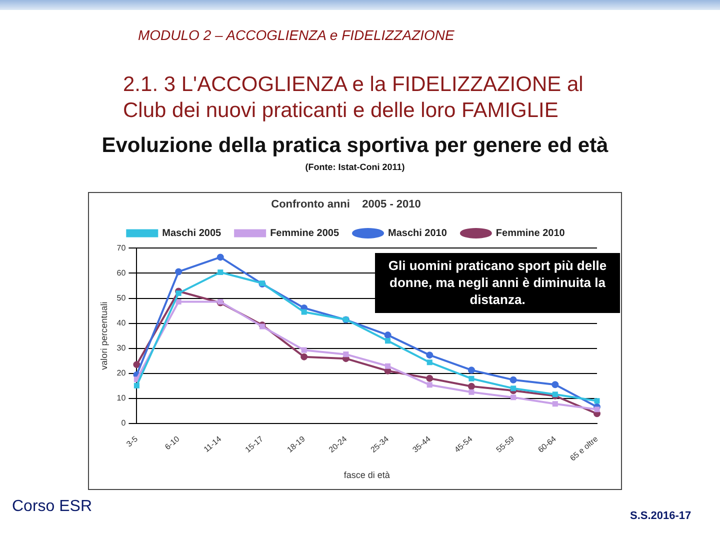 This screenshot has height=540, width=720. What do you see at coordinates (305, 233) in the screenshot?
I see `legend-label: Femmine 2005` at bounding box center [305, 233].